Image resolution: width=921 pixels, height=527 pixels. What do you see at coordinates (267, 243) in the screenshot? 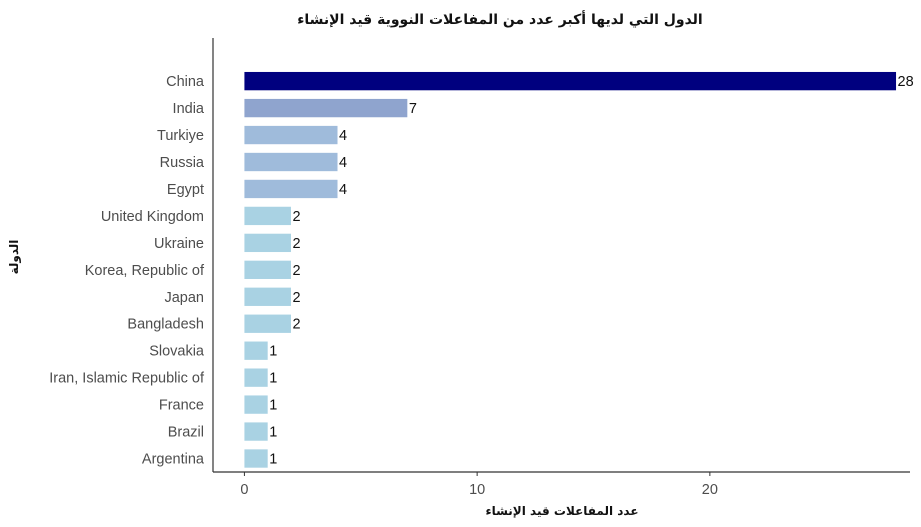
I see `bar-ukraine` at bounding box center [267, 243].